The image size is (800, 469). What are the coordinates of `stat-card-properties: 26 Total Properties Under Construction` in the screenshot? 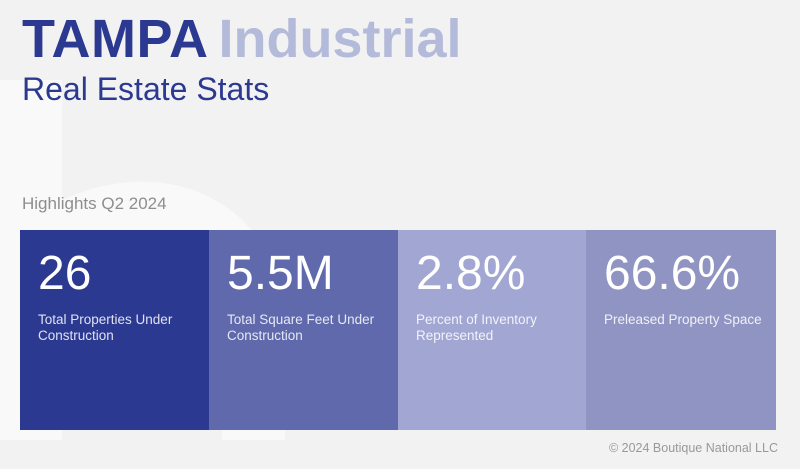 It's located at (114, 330).